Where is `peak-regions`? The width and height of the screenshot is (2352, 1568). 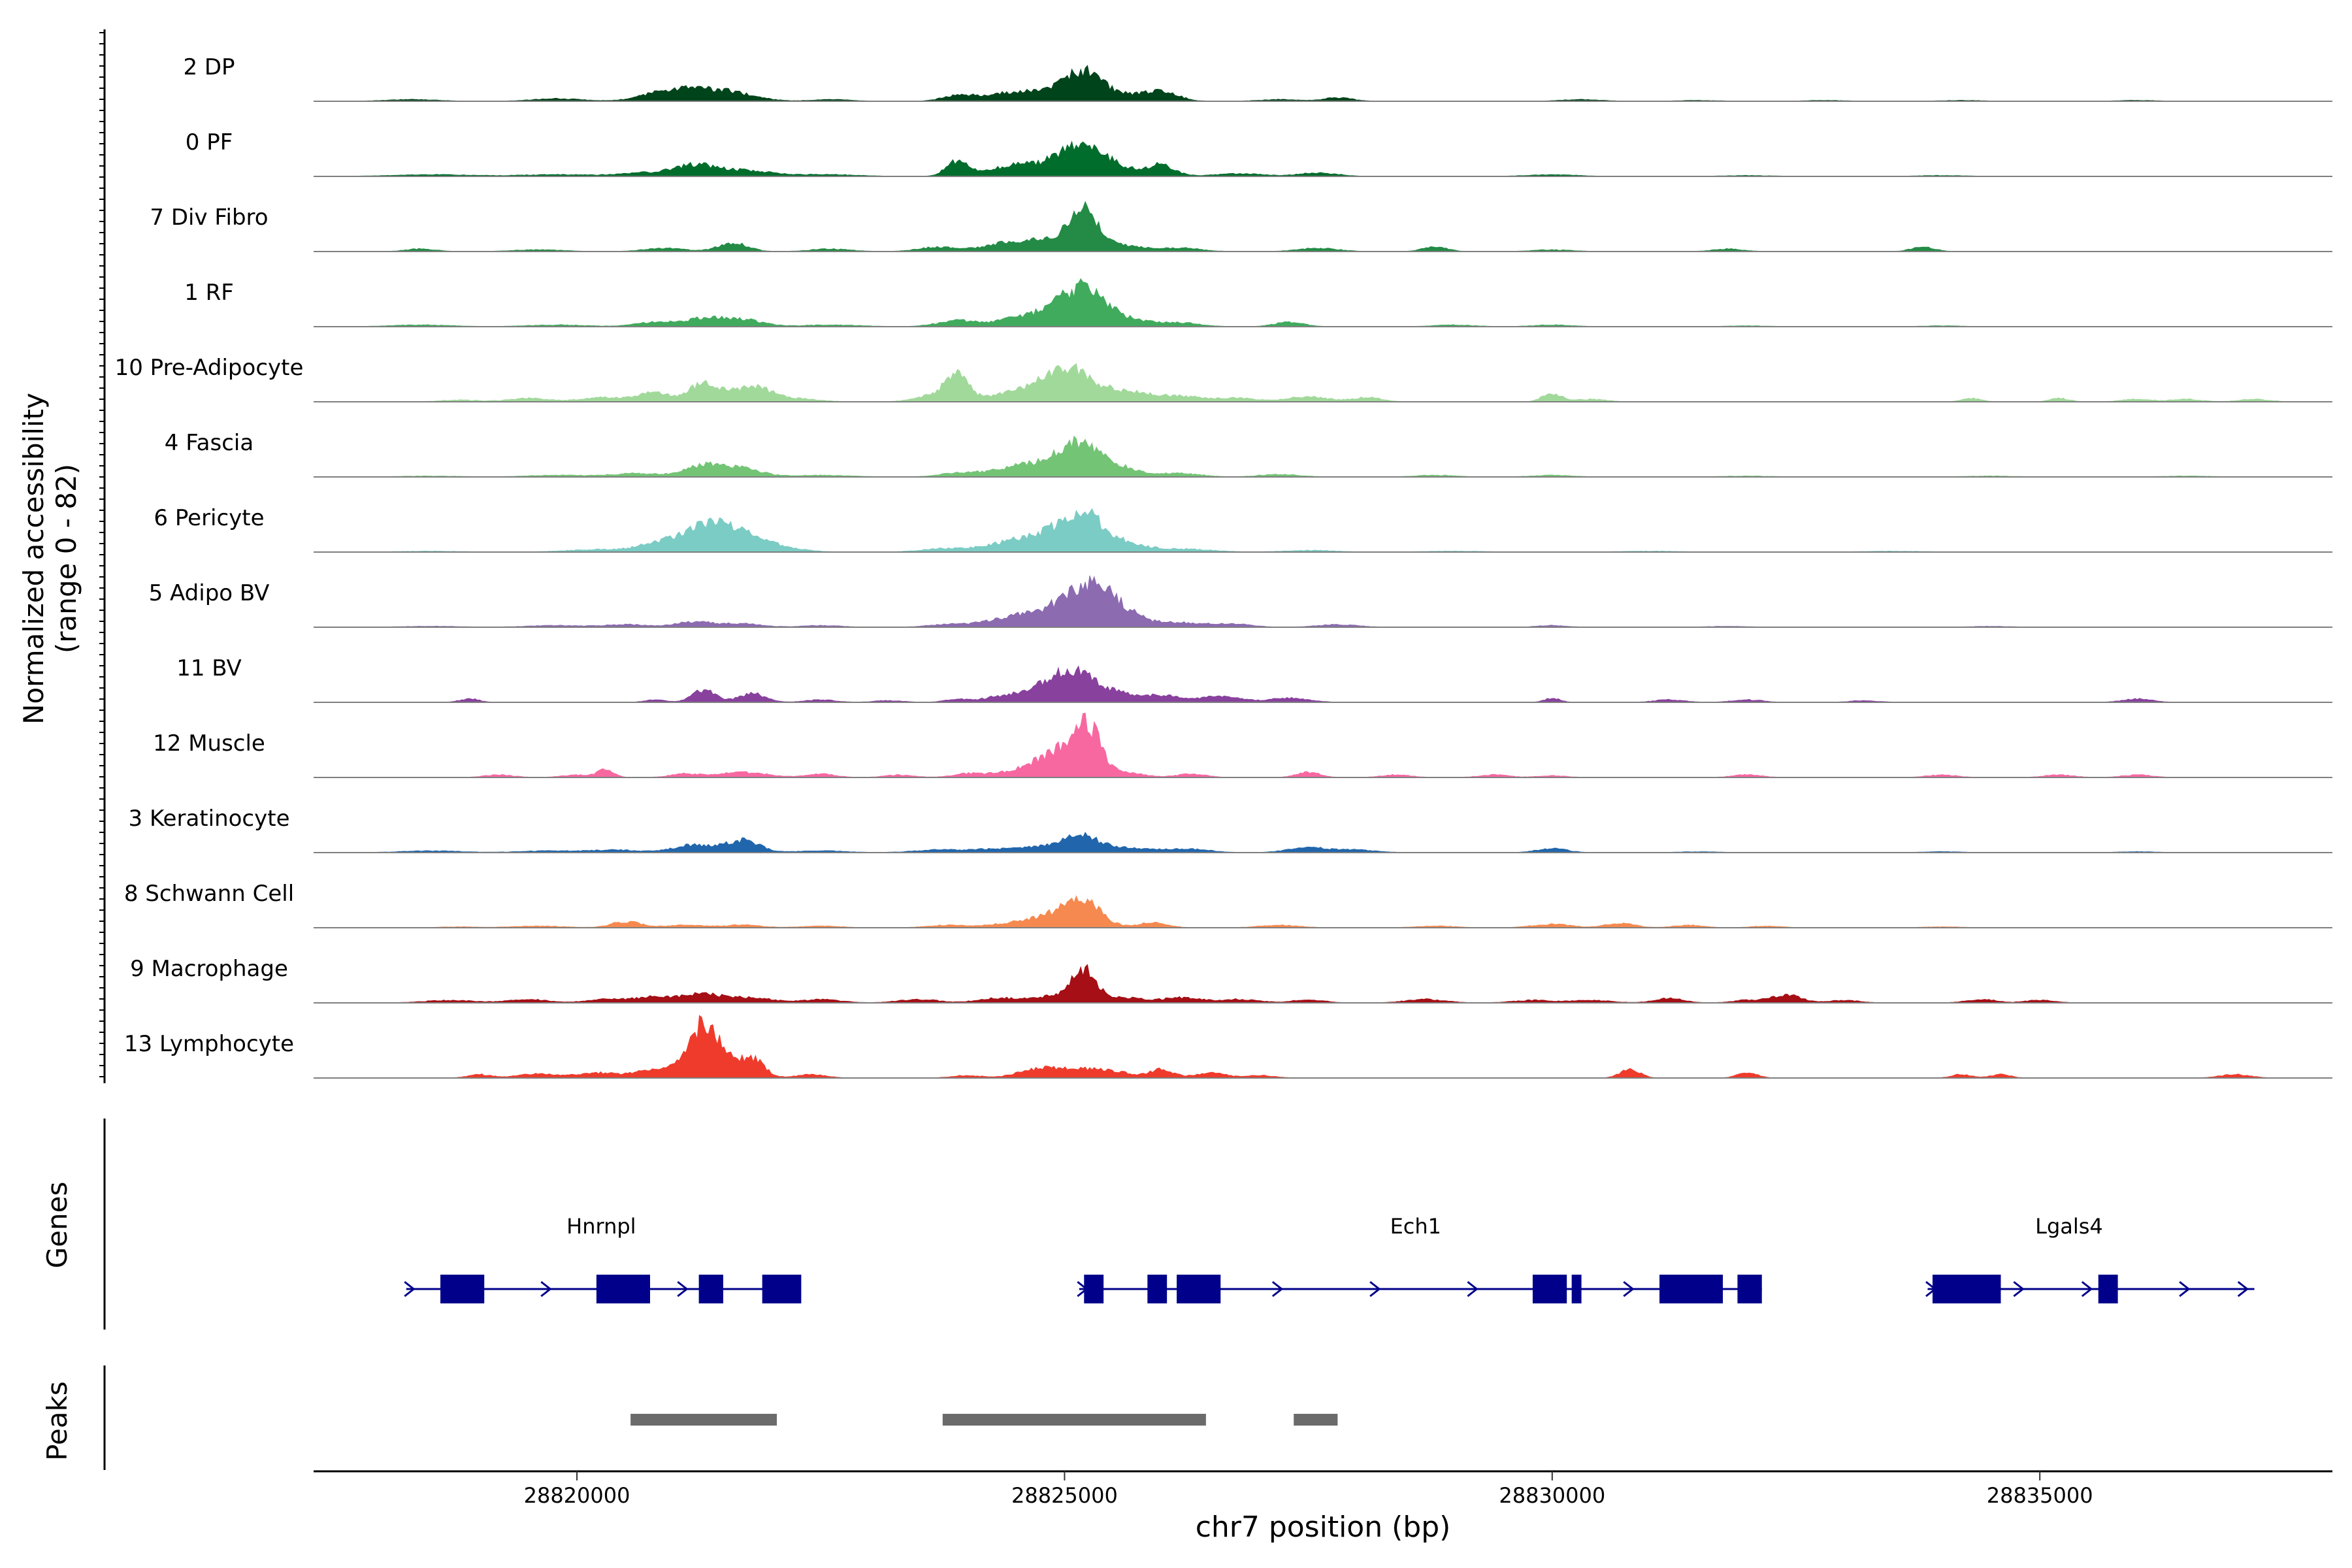
peak-regions is located at coordinates (984, 1420).